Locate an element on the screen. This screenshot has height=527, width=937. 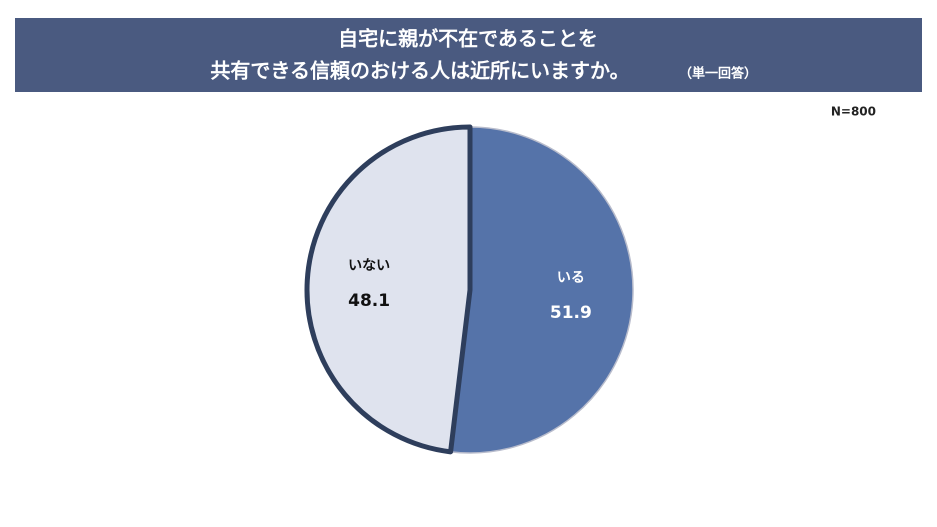
title-banner is located at coordinates (468, 55).